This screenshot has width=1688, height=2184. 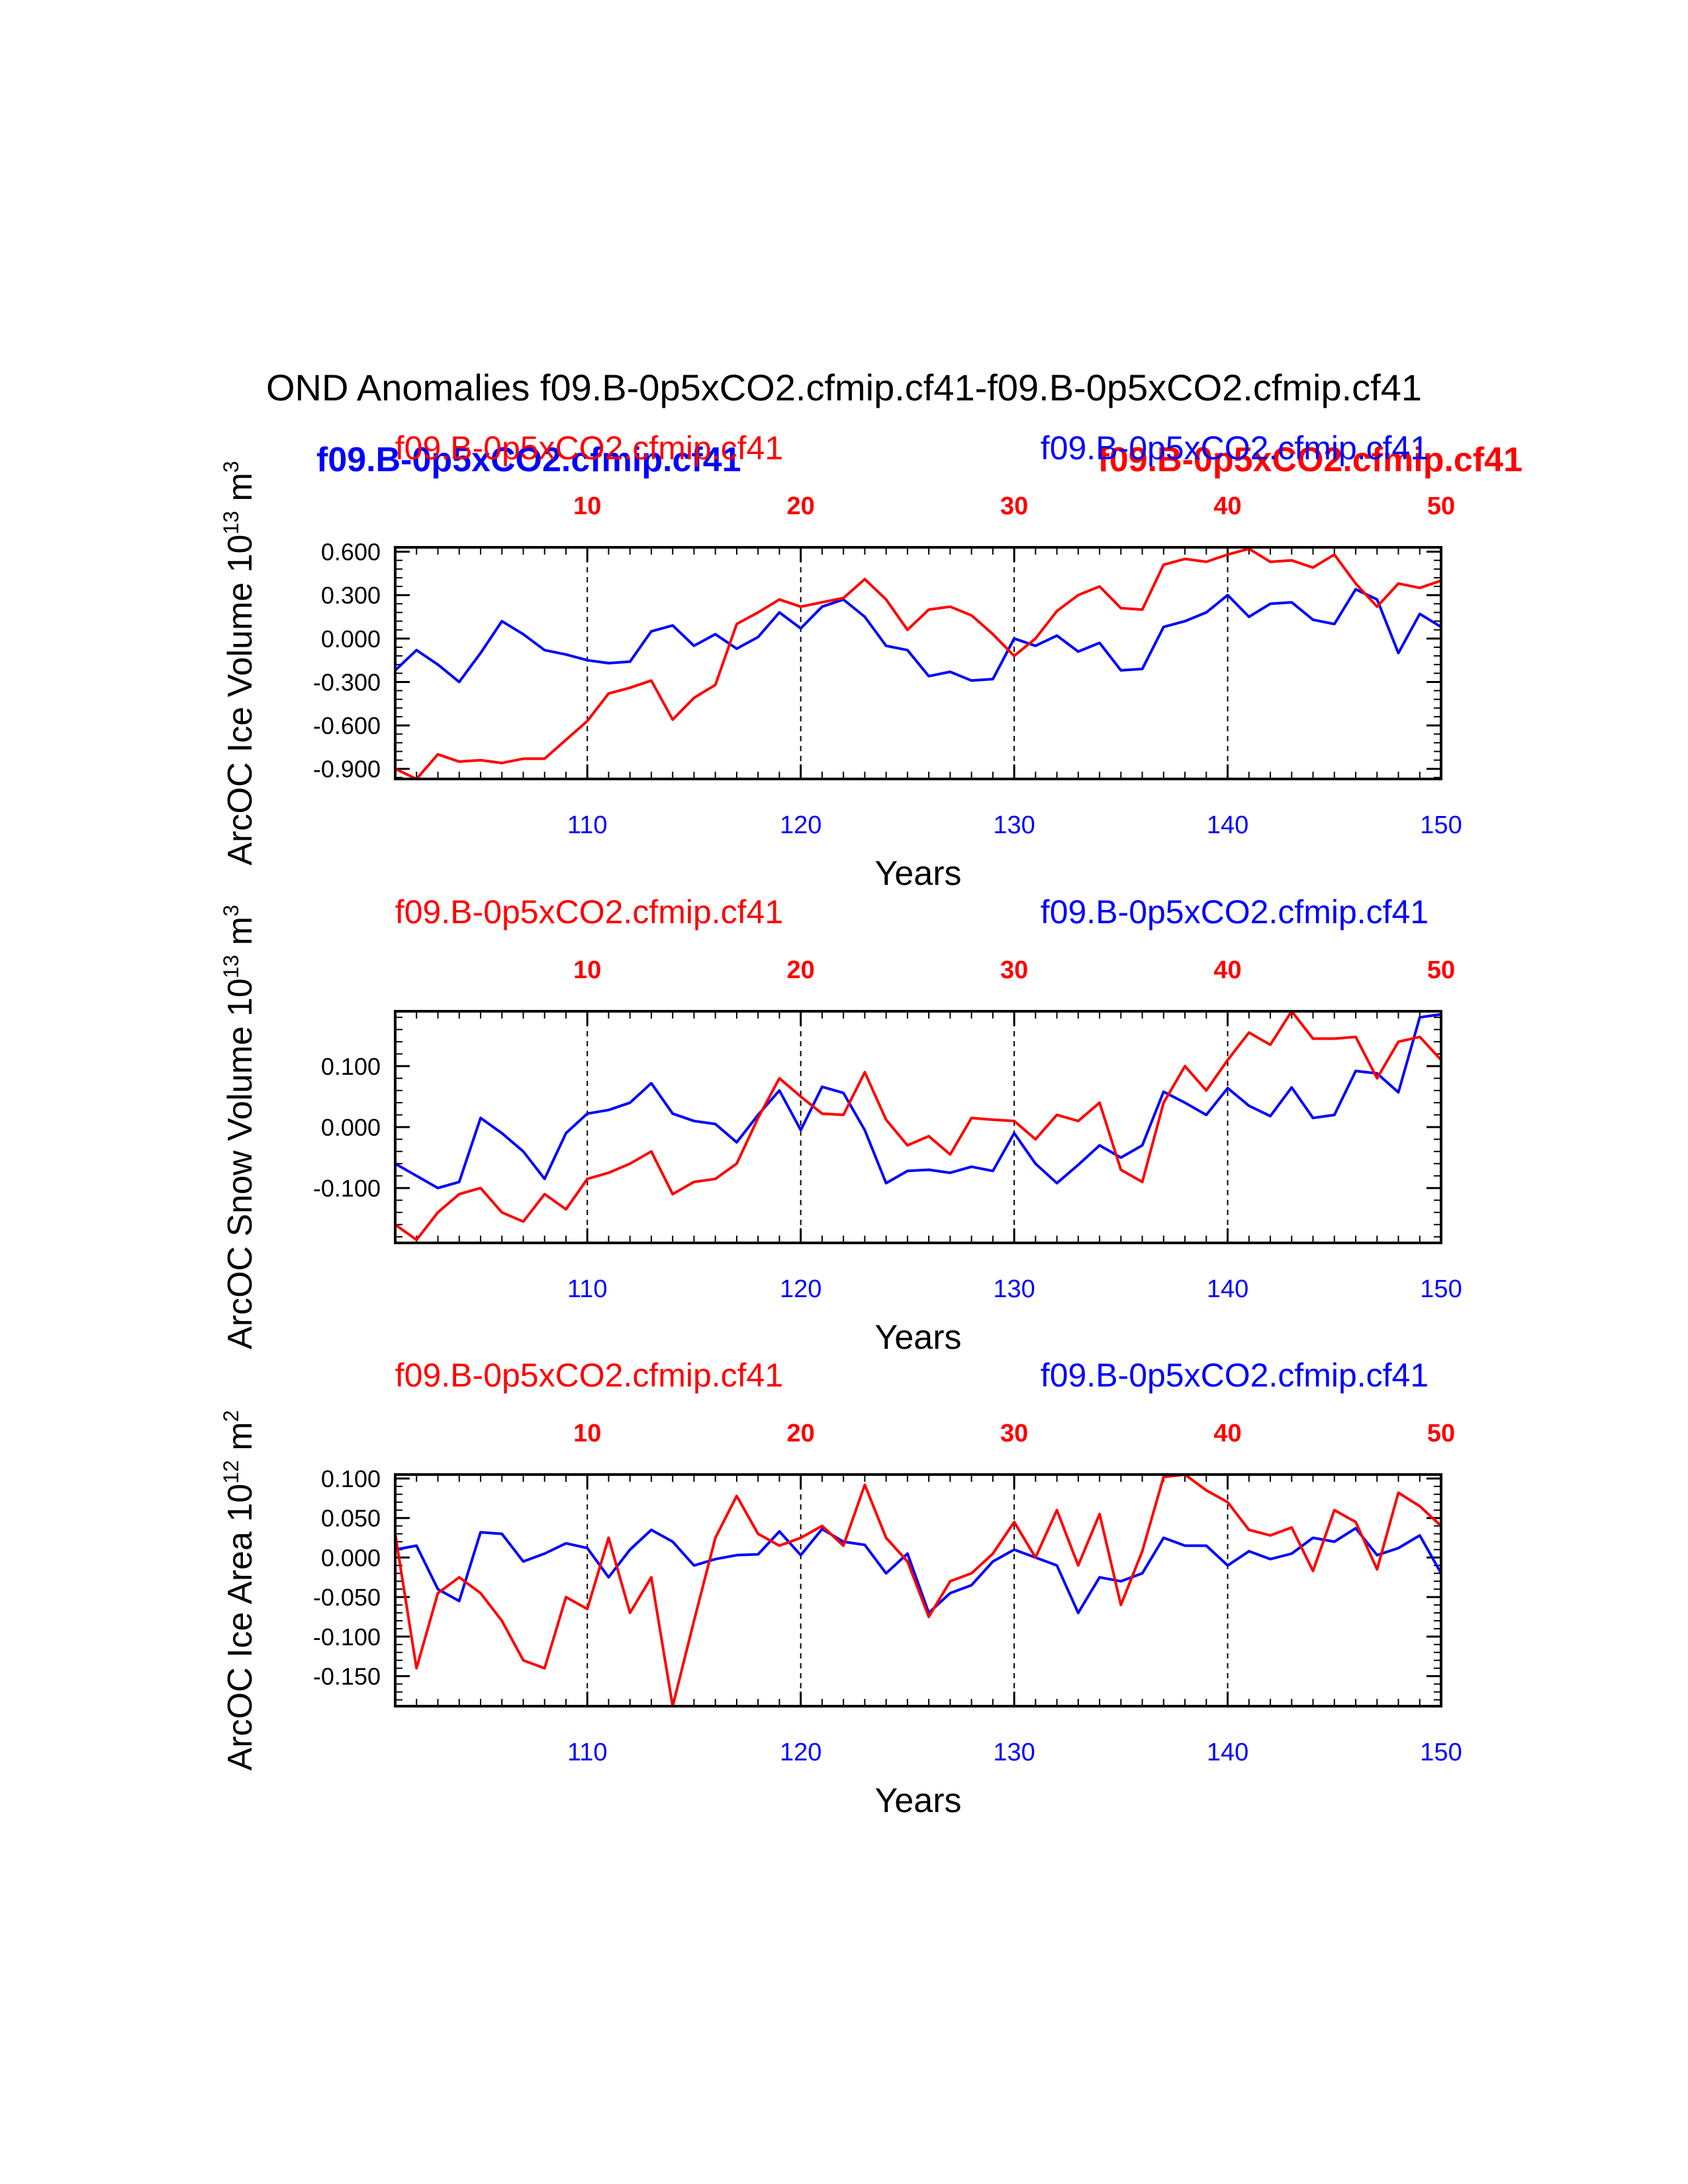 I want to click on y-tick-label: -0.150, so click(x=347, y=1676).